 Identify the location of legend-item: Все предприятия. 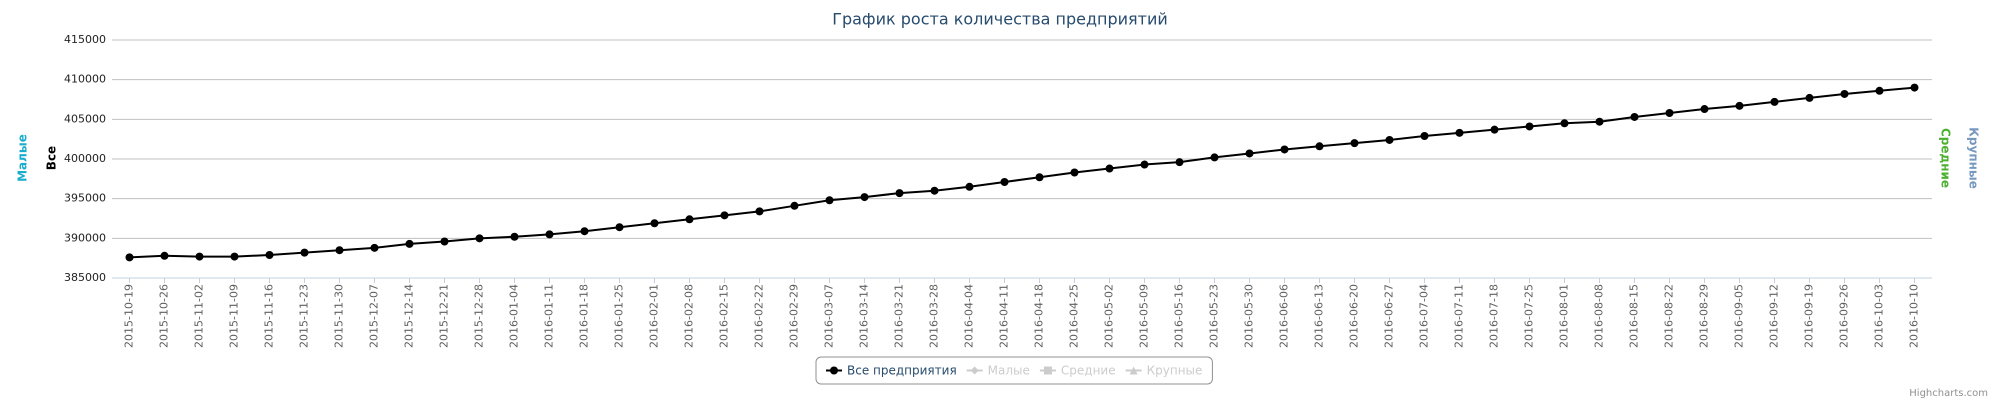
(902, 371).